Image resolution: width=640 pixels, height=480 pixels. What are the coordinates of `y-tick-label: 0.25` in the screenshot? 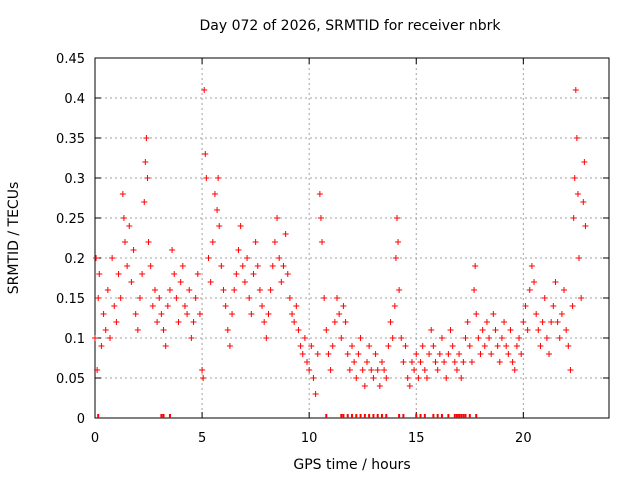 It's located at (70, 219).